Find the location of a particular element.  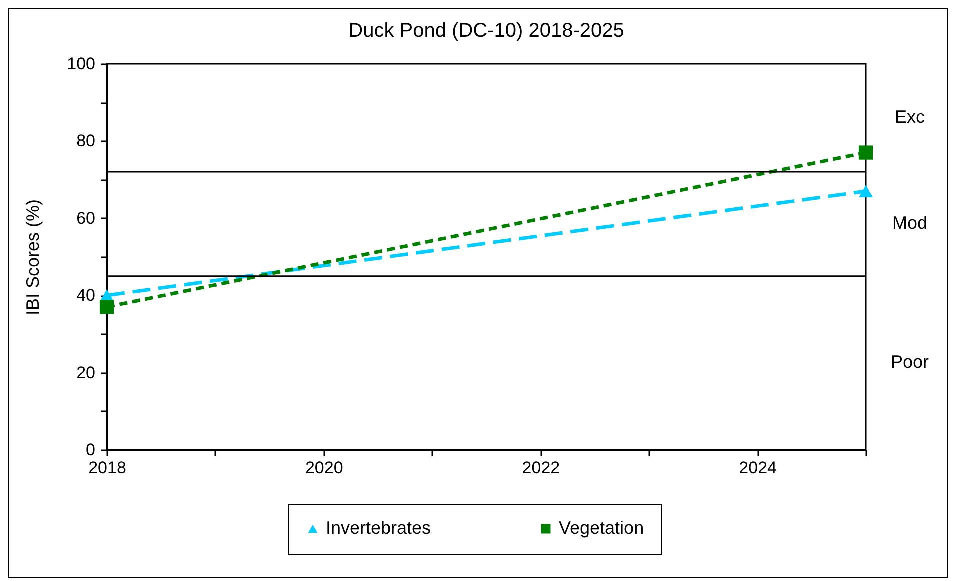

x-tick-label: 2022 is located at coordinates (541, 468).